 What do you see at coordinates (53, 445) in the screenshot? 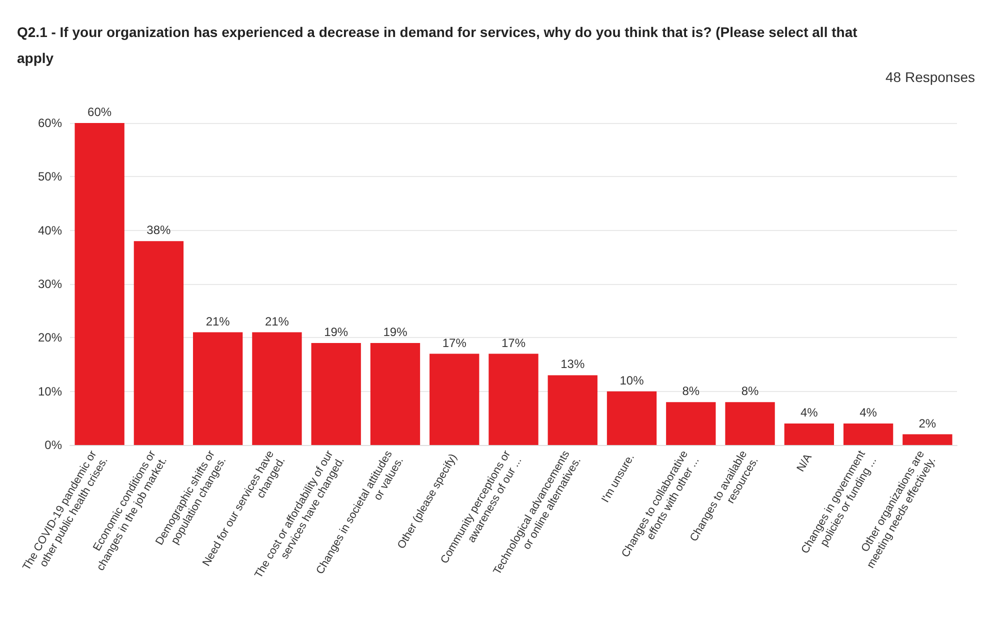
I see `y-tick-label: 0%` at bounding box center [53, 445].